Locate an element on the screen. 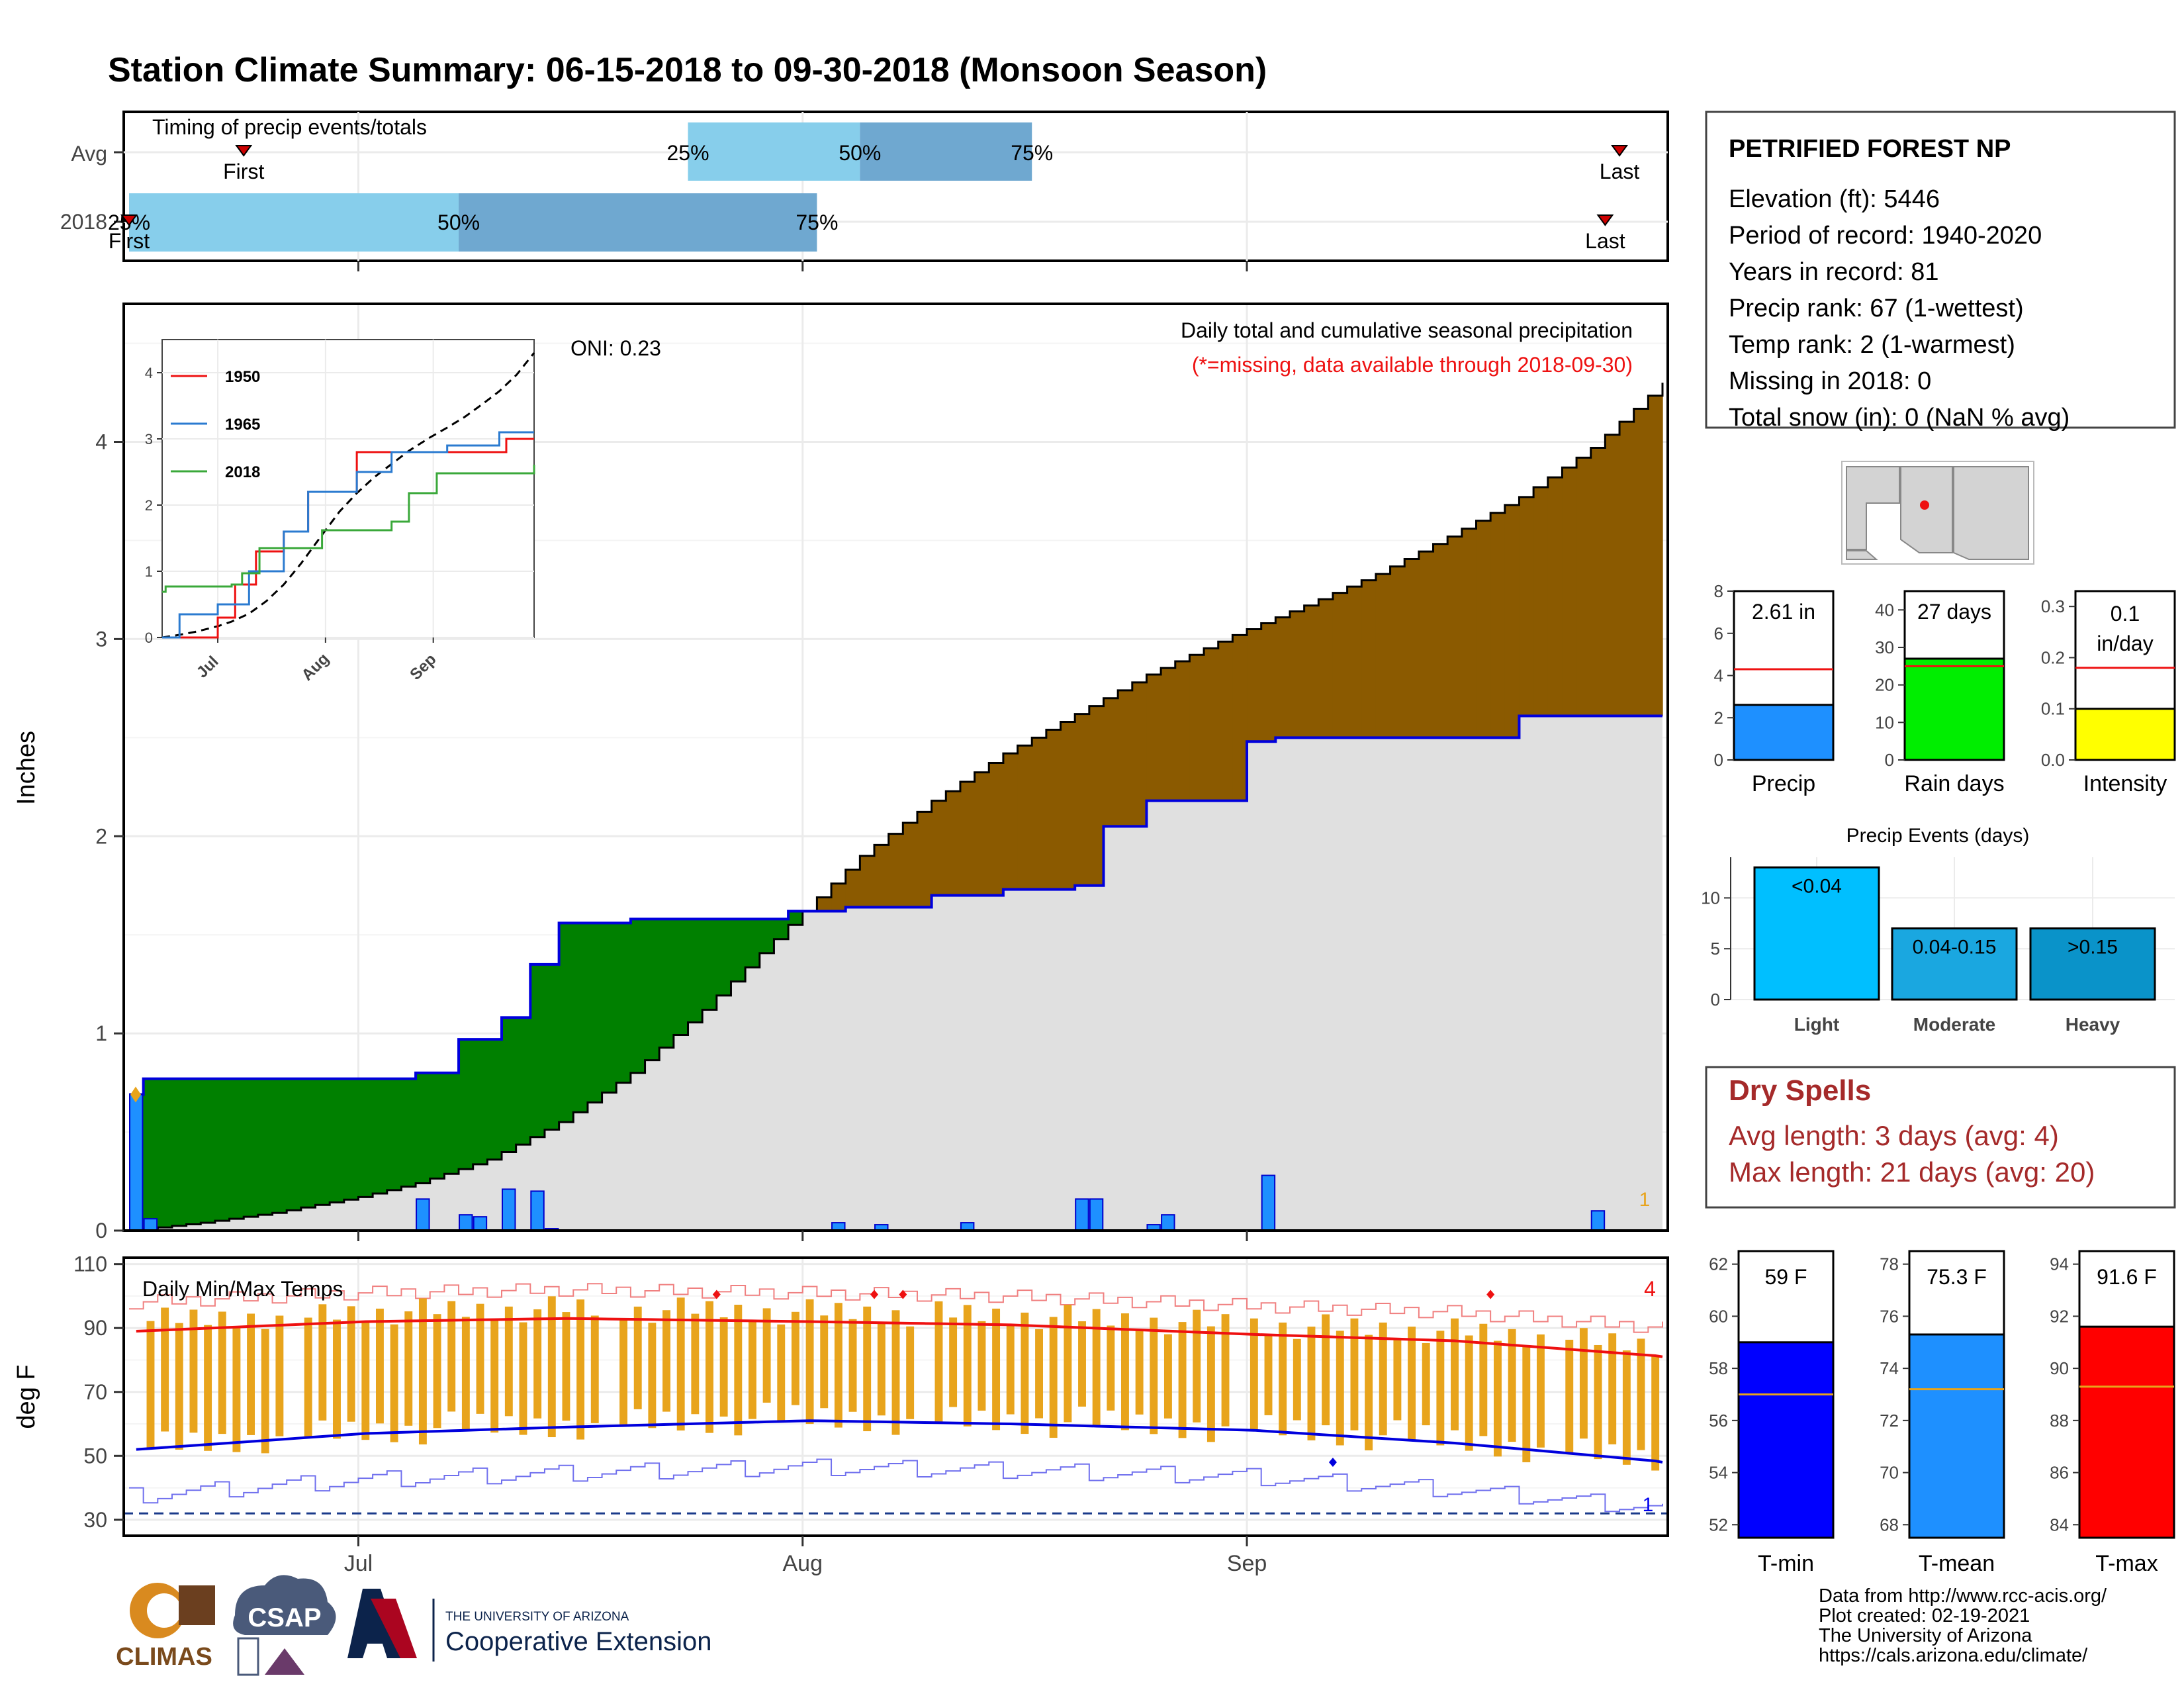  mini-bar-value is located at coordinates (2125, 734).